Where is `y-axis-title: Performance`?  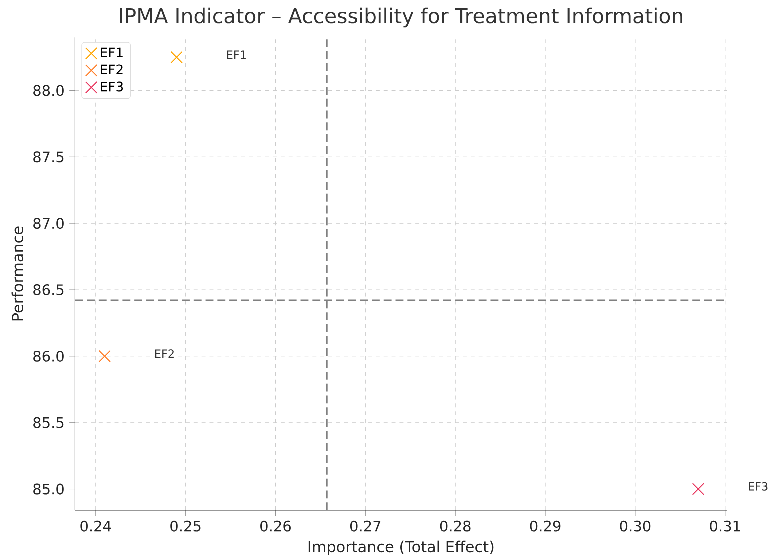
y-axis-title: Performance is located at coordinates (18, 273).